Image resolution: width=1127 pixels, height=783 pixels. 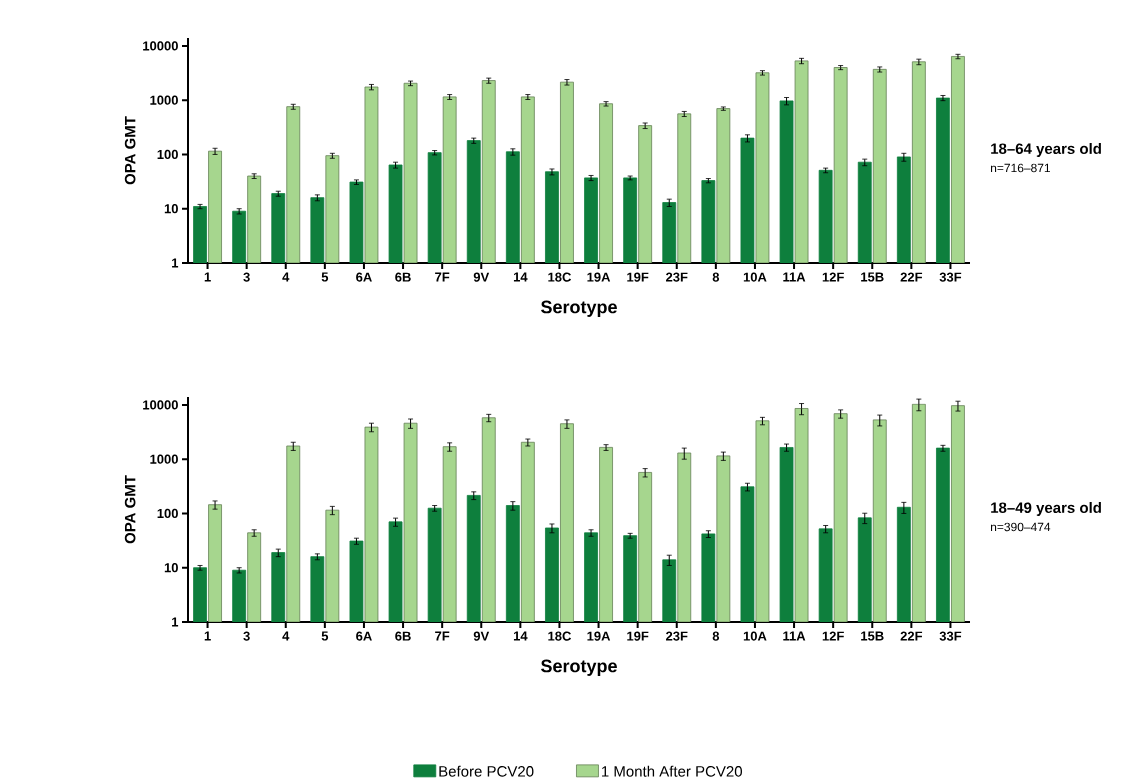 What do you see at coordinates (1021, 527) in the screenshot?
I see `text: n=390–474` at bounding box center [1021, 527].